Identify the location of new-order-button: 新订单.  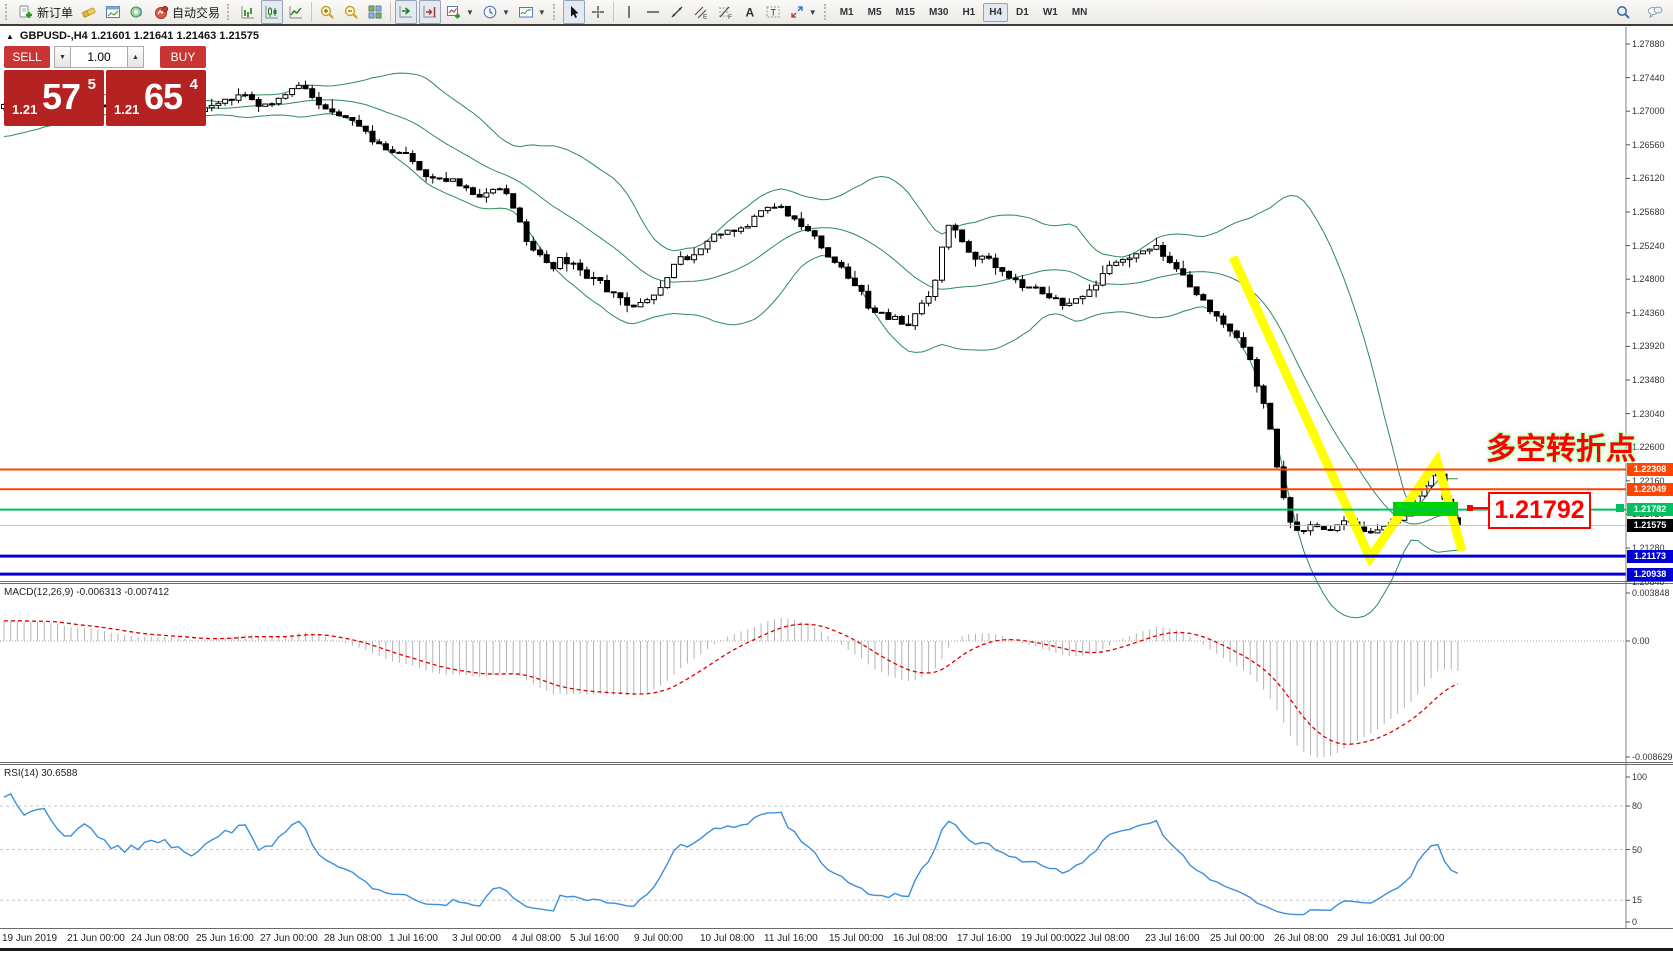
(45, 12).